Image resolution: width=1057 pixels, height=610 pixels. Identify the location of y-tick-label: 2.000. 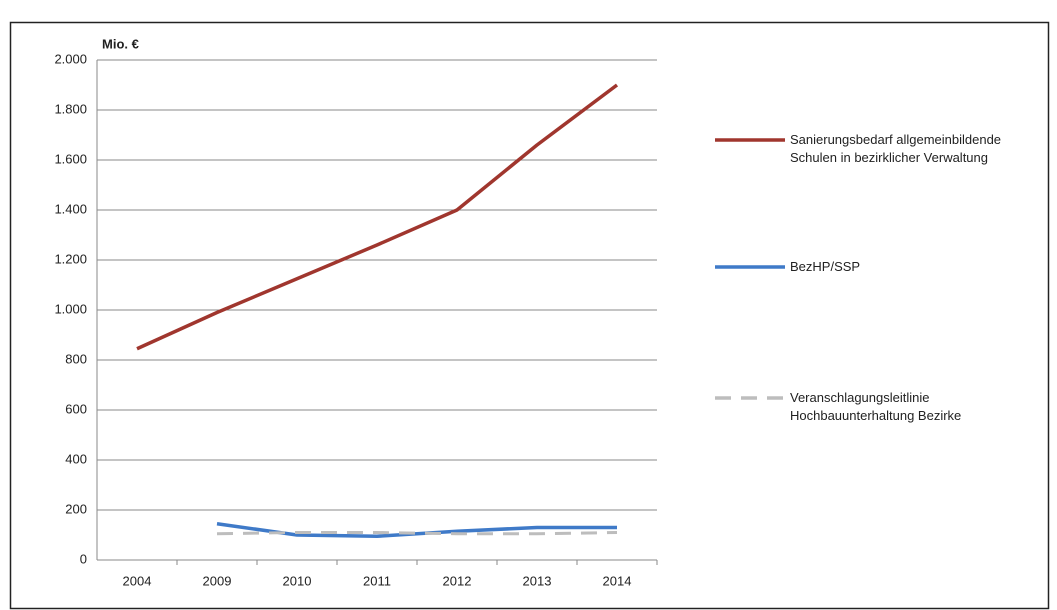
(70, 58).